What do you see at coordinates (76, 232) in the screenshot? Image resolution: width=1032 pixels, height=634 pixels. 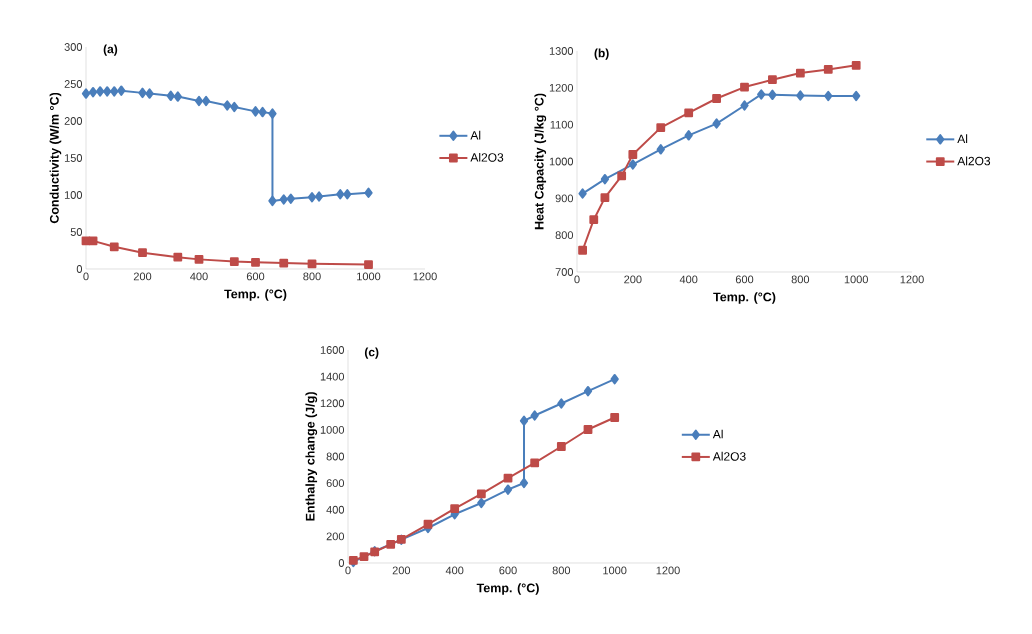 I see `y-tick-label: 50` at bounding box center [76, 232].